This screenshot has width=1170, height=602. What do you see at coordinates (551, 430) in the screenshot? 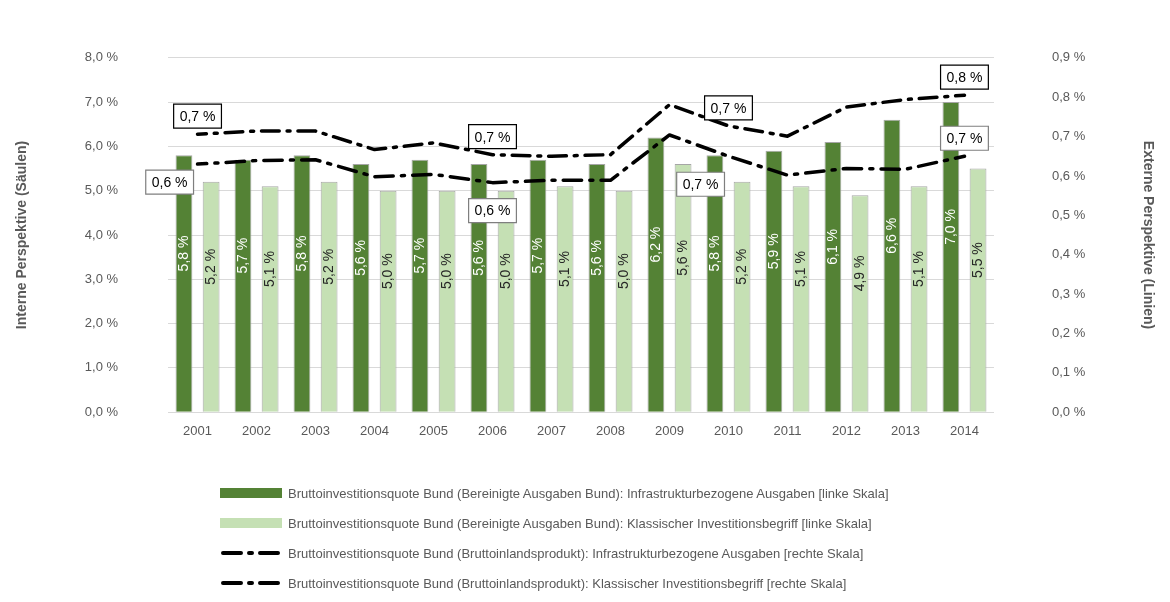
I see `x-tick-label: 2007` at bounding box center [551, 430].